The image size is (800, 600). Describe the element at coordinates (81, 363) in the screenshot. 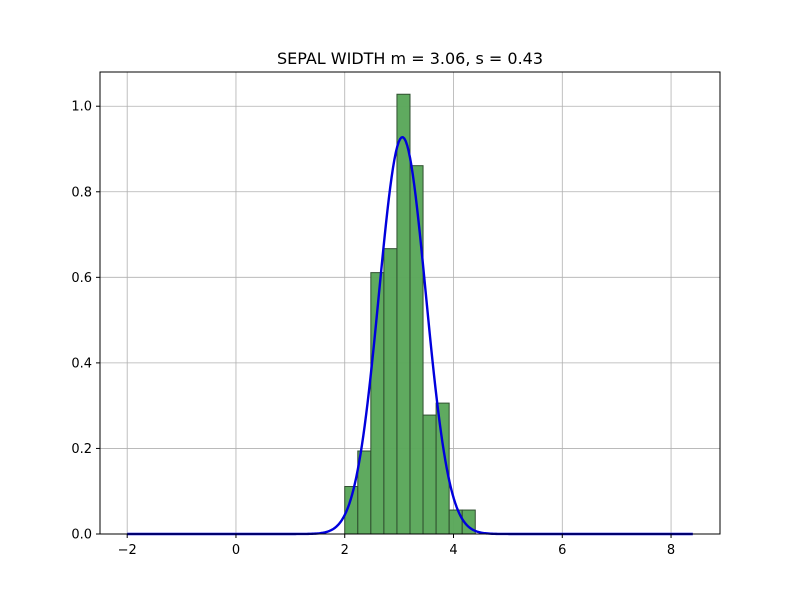

I see `y-tick-label: 0.4` at that location.